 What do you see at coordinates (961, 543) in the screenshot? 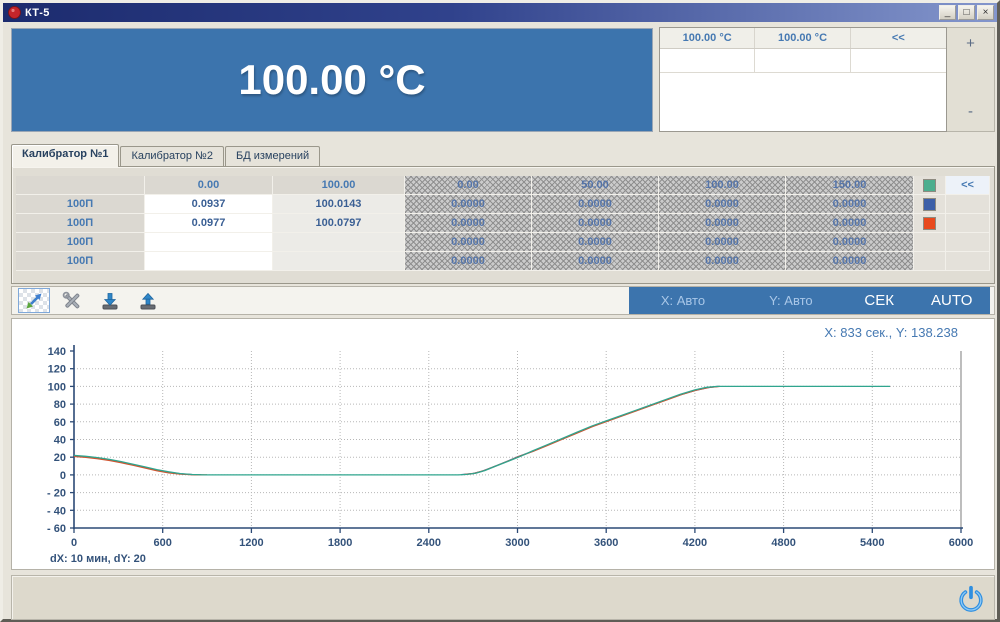
I see `svg-text: 6000` at bounding box center [961, 543].